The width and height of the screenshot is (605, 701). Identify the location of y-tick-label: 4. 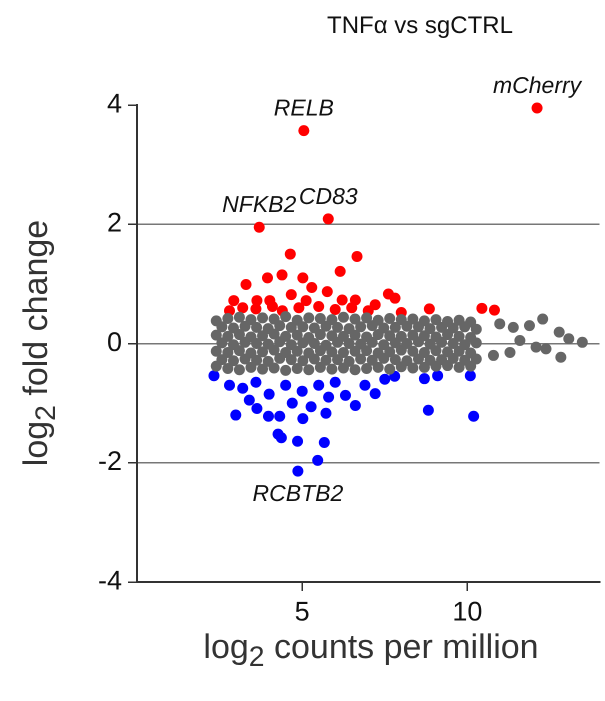
(114, 103).